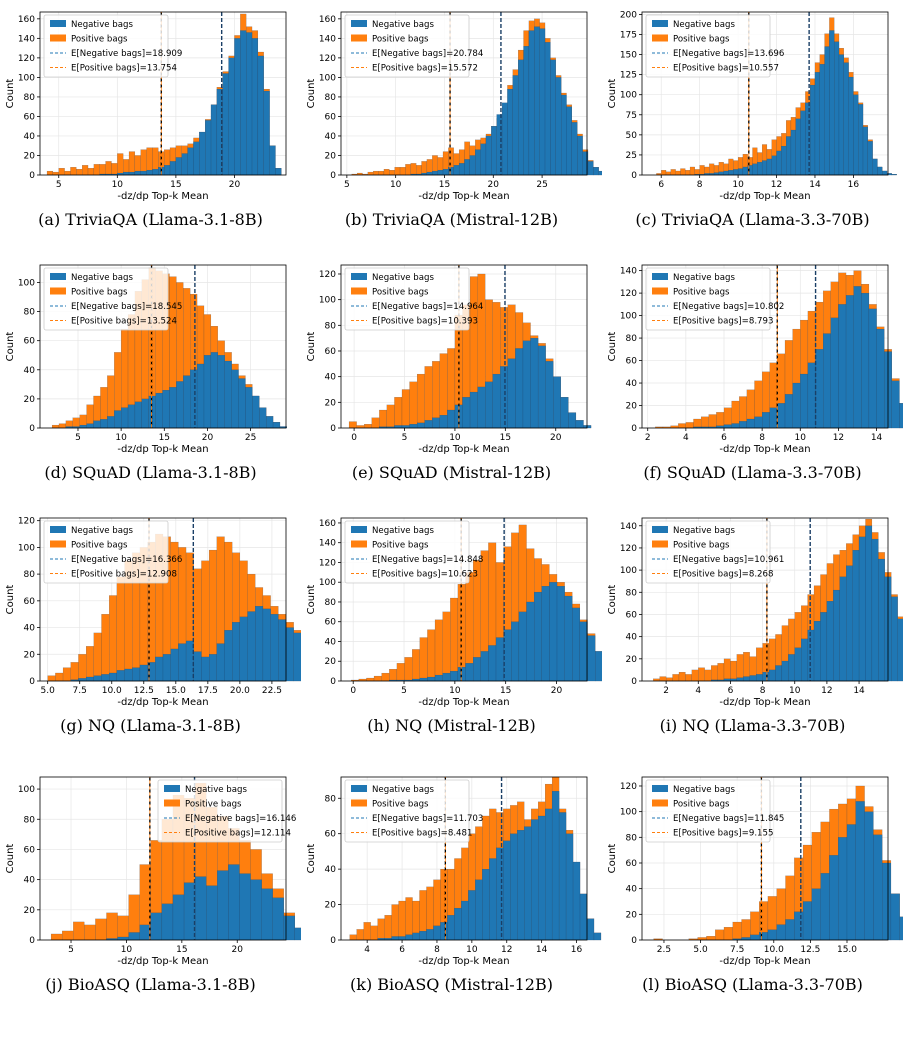  Describe the element at coordinates (176, 691) in the screenshot. I see `x-tick-label: 15.0` at that location.